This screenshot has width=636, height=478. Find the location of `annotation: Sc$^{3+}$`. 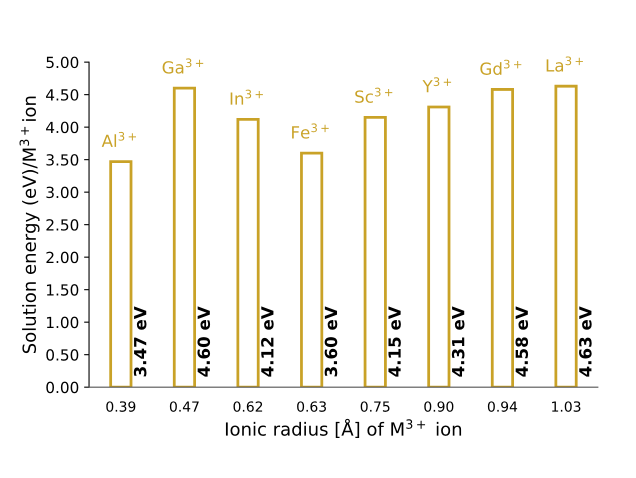

annotation: Sc$^{3+}$ is located at coordinates (373, 95).